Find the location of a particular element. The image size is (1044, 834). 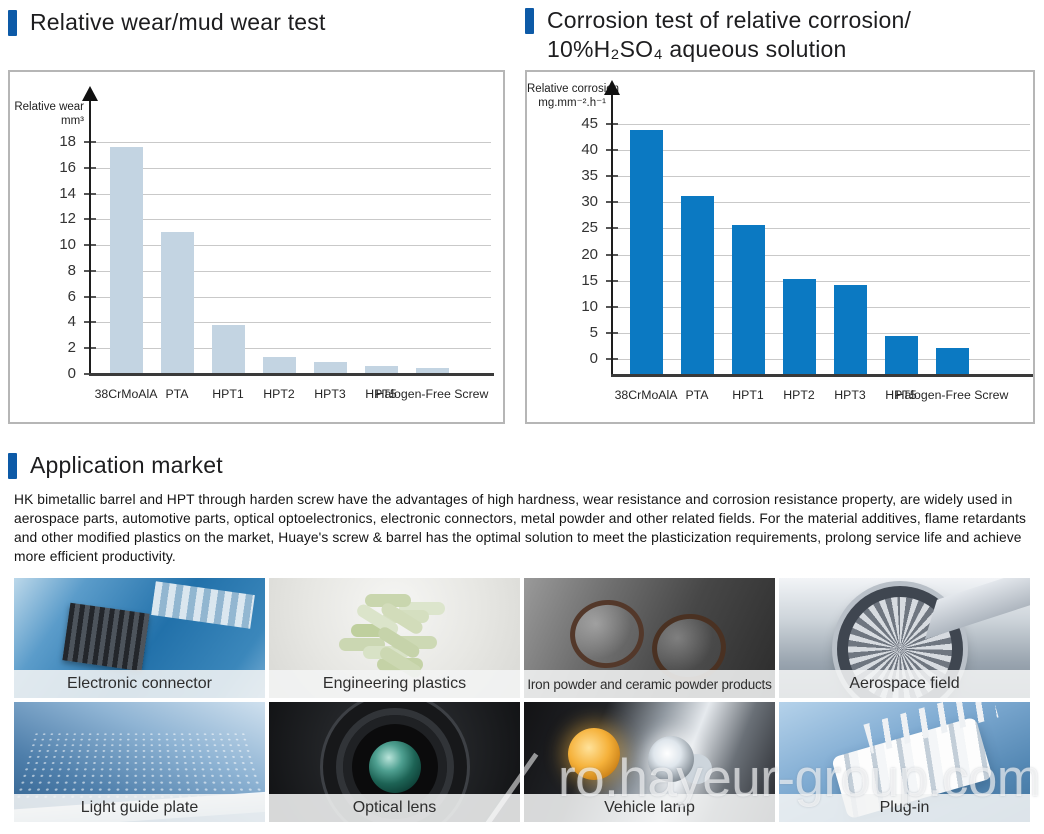

bar-38crmoala is located at coordinates (646, 252).